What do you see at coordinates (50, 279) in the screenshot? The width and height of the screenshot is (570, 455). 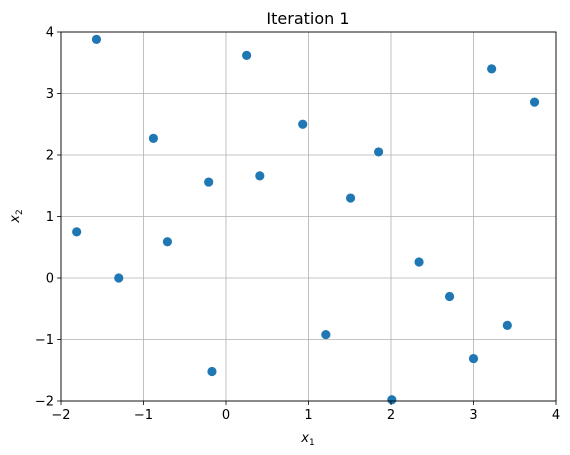 I see `y-tick-label: 0` at bounding box center [50, 279].